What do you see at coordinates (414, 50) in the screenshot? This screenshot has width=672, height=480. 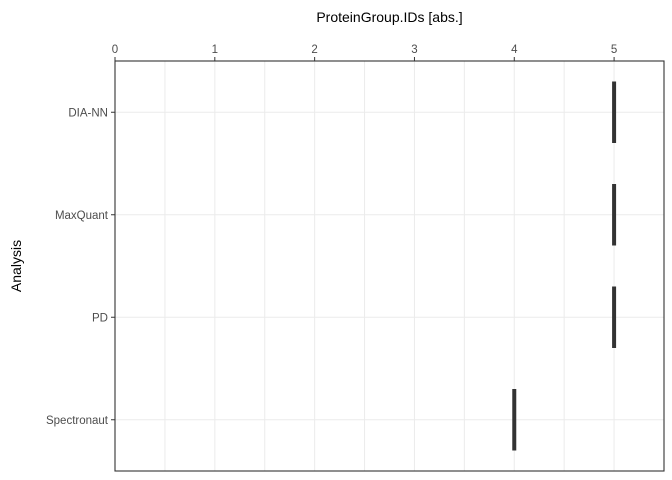 I see `x-tick-label: 3` at bounding box center [414, 50].